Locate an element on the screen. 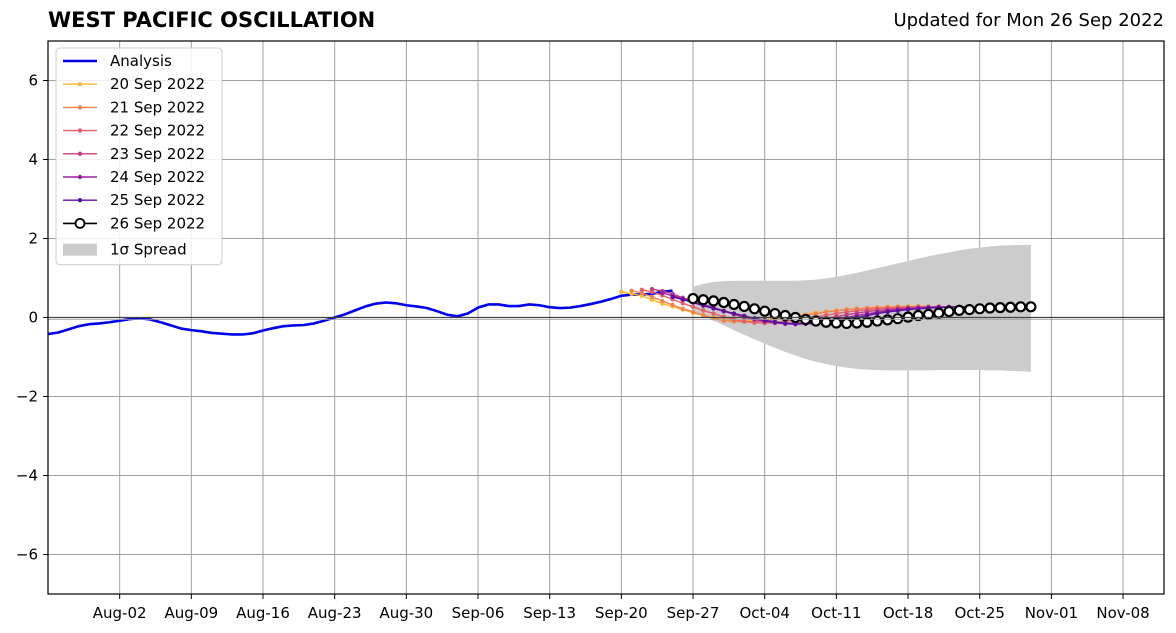 The width and height of the screenshot is (1176, 633). x-tick-label: Oct-11 is located at coordinates (836, 613).